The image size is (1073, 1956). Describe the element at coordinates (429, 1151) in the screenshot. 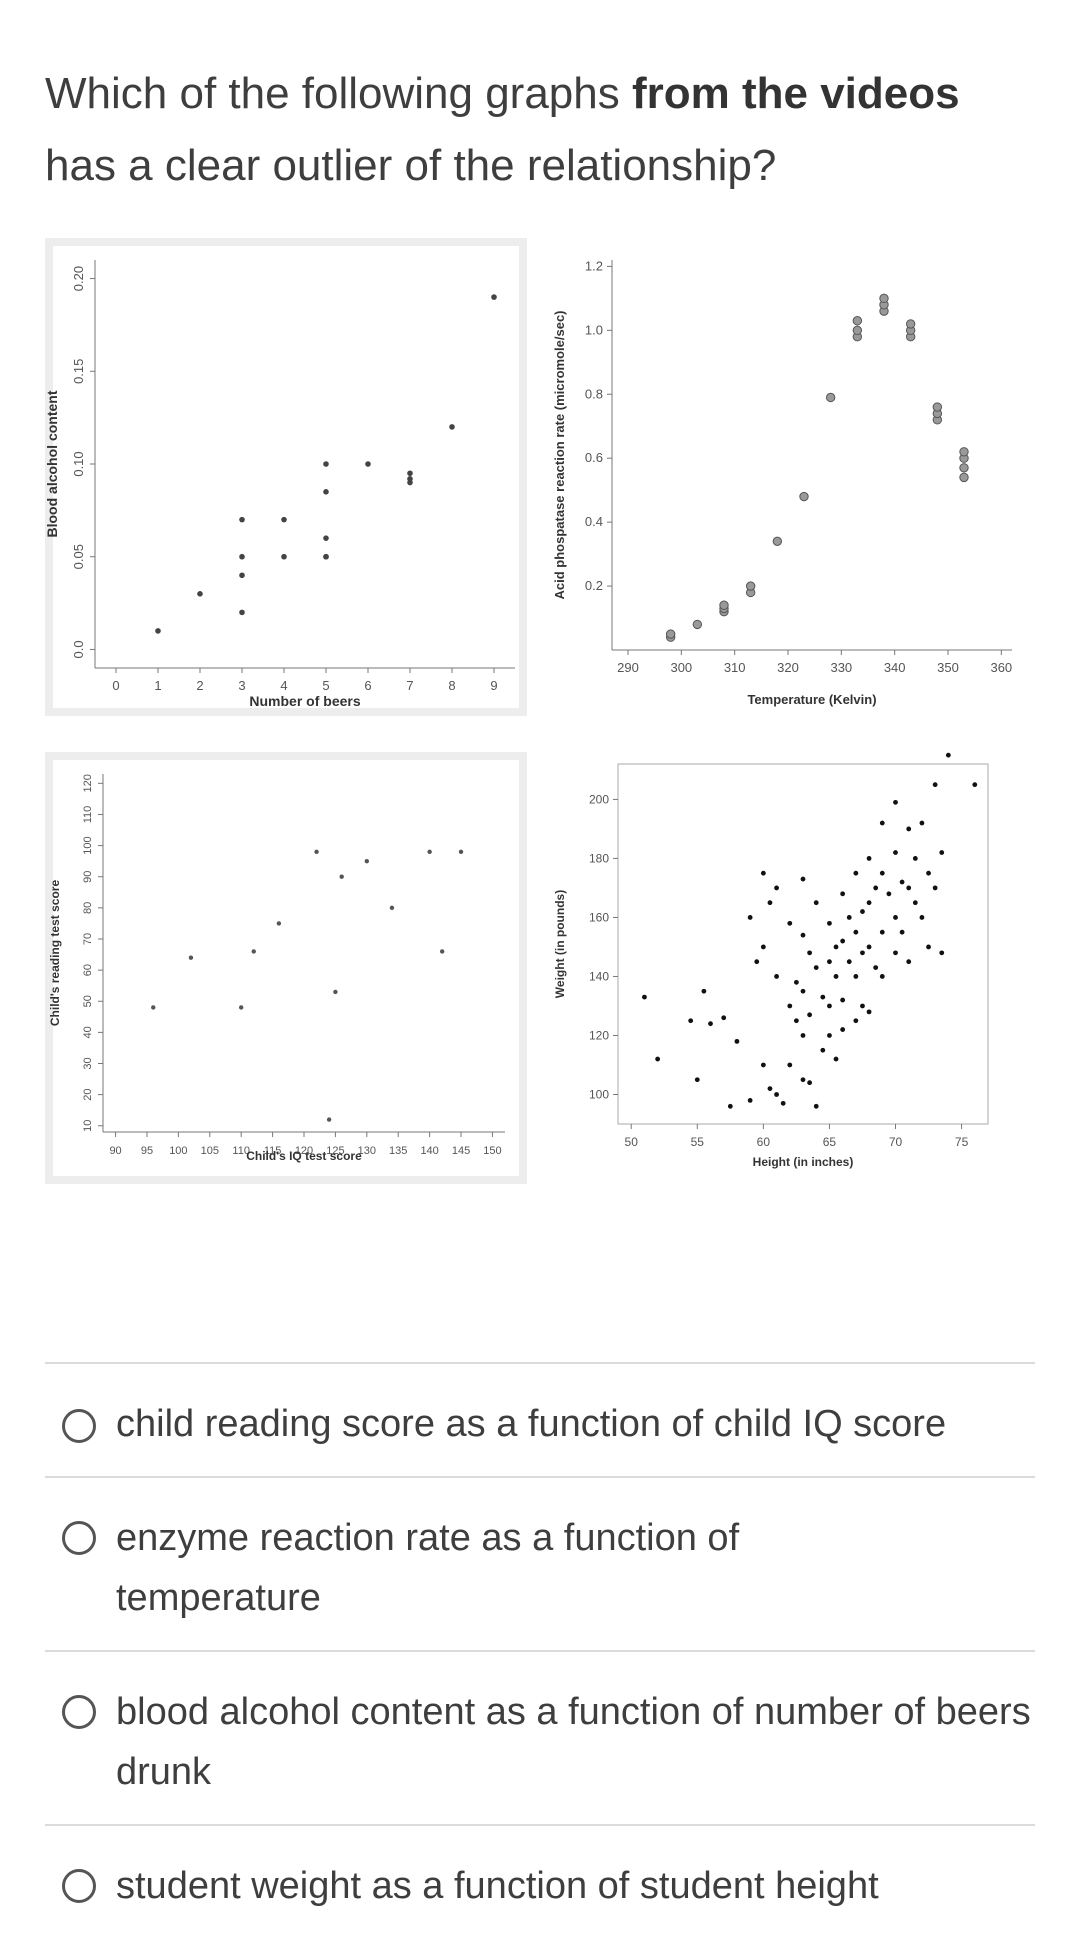

I see `x-tick-label: 140` at that location.